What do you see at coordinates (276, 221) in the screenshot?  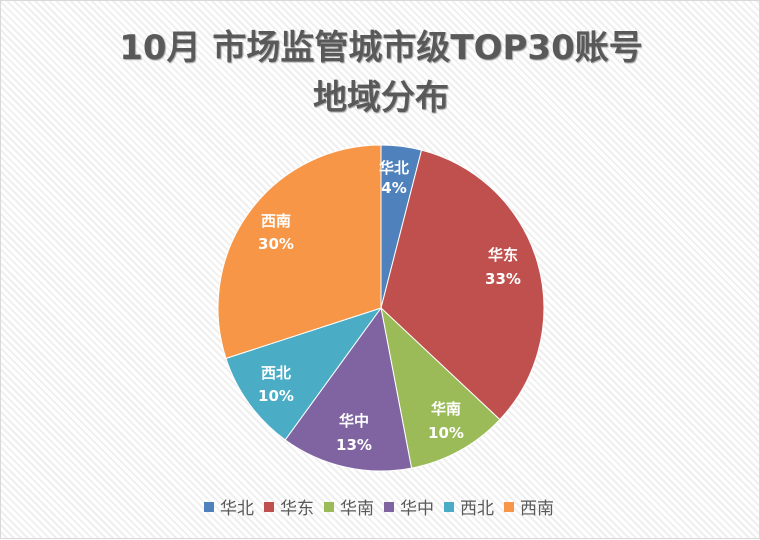 I see `label-xinan-name: 西南` at bounding box center [276, 221].